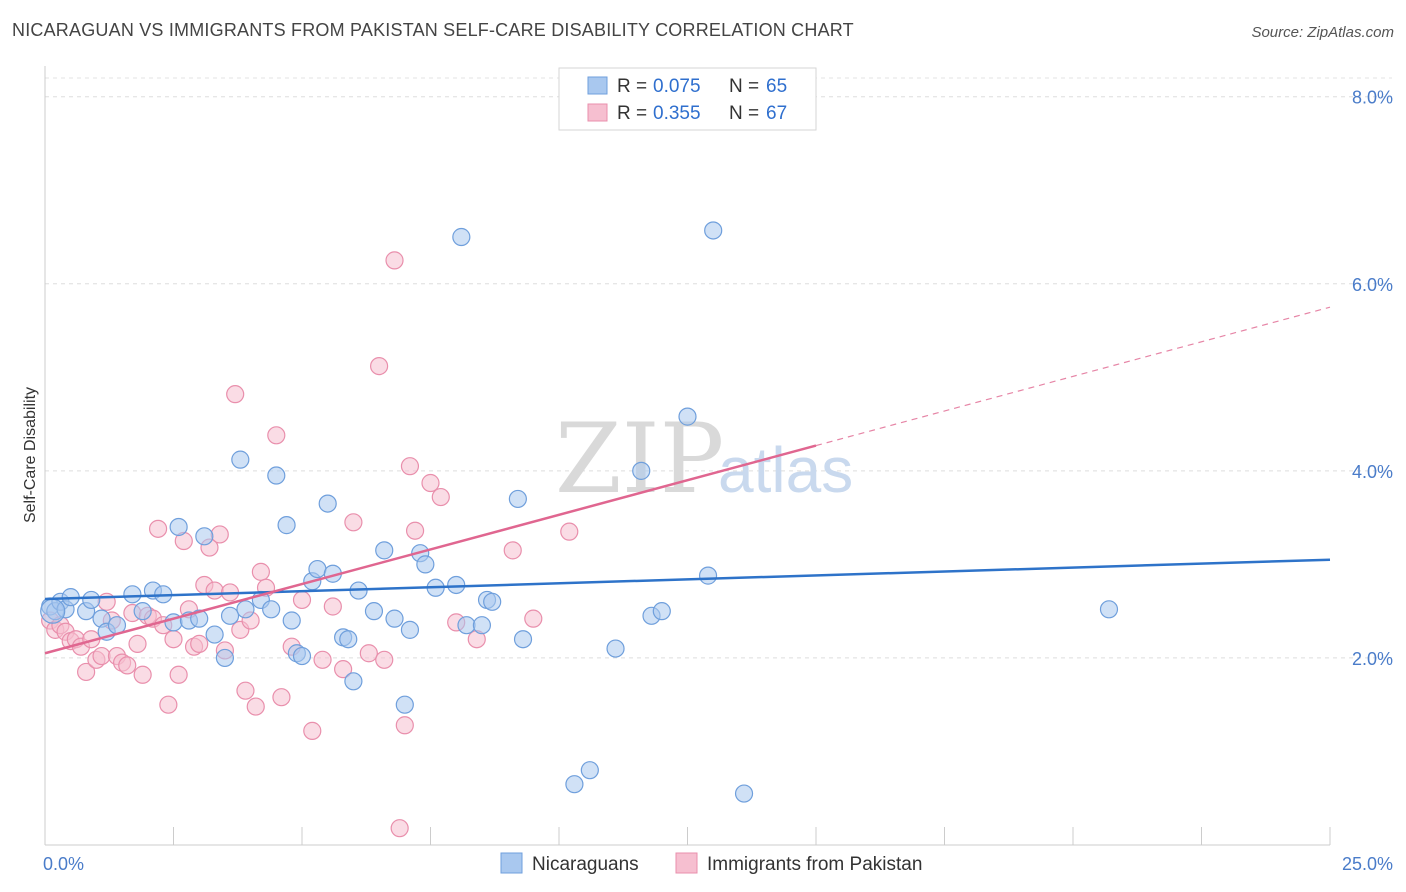 The image size is (1406, 892). I want to click on legend-swatch-blue, so click(597, 85).